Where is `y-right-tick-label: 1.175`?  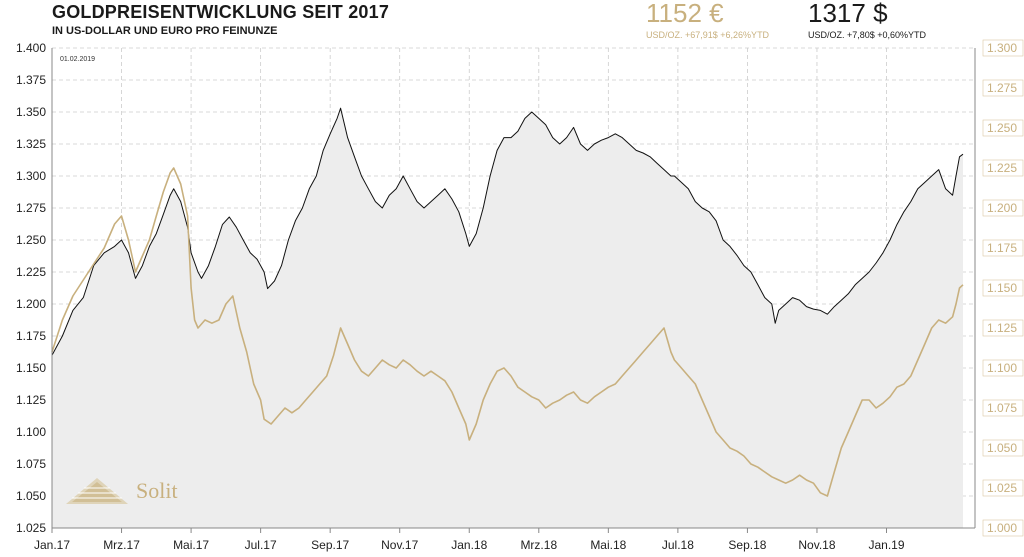
y-right-tick-label: 1.175 is located at coordinates (1002, 248).